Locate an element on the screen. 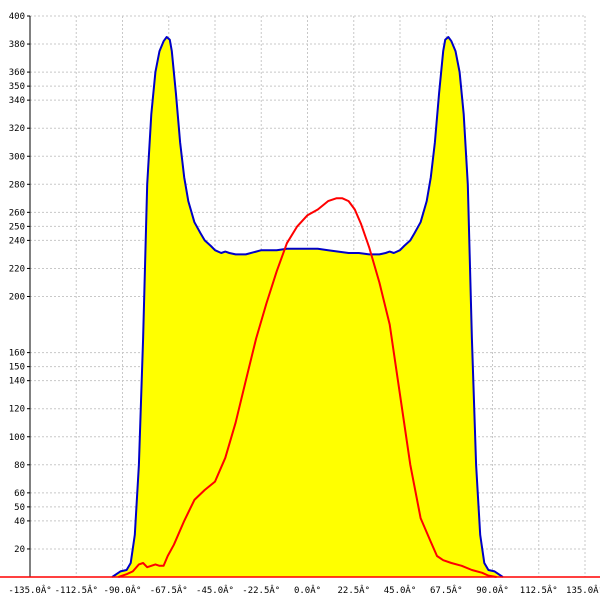  x-tick-label: -67.5Â° is located at coordinates (169, 590).